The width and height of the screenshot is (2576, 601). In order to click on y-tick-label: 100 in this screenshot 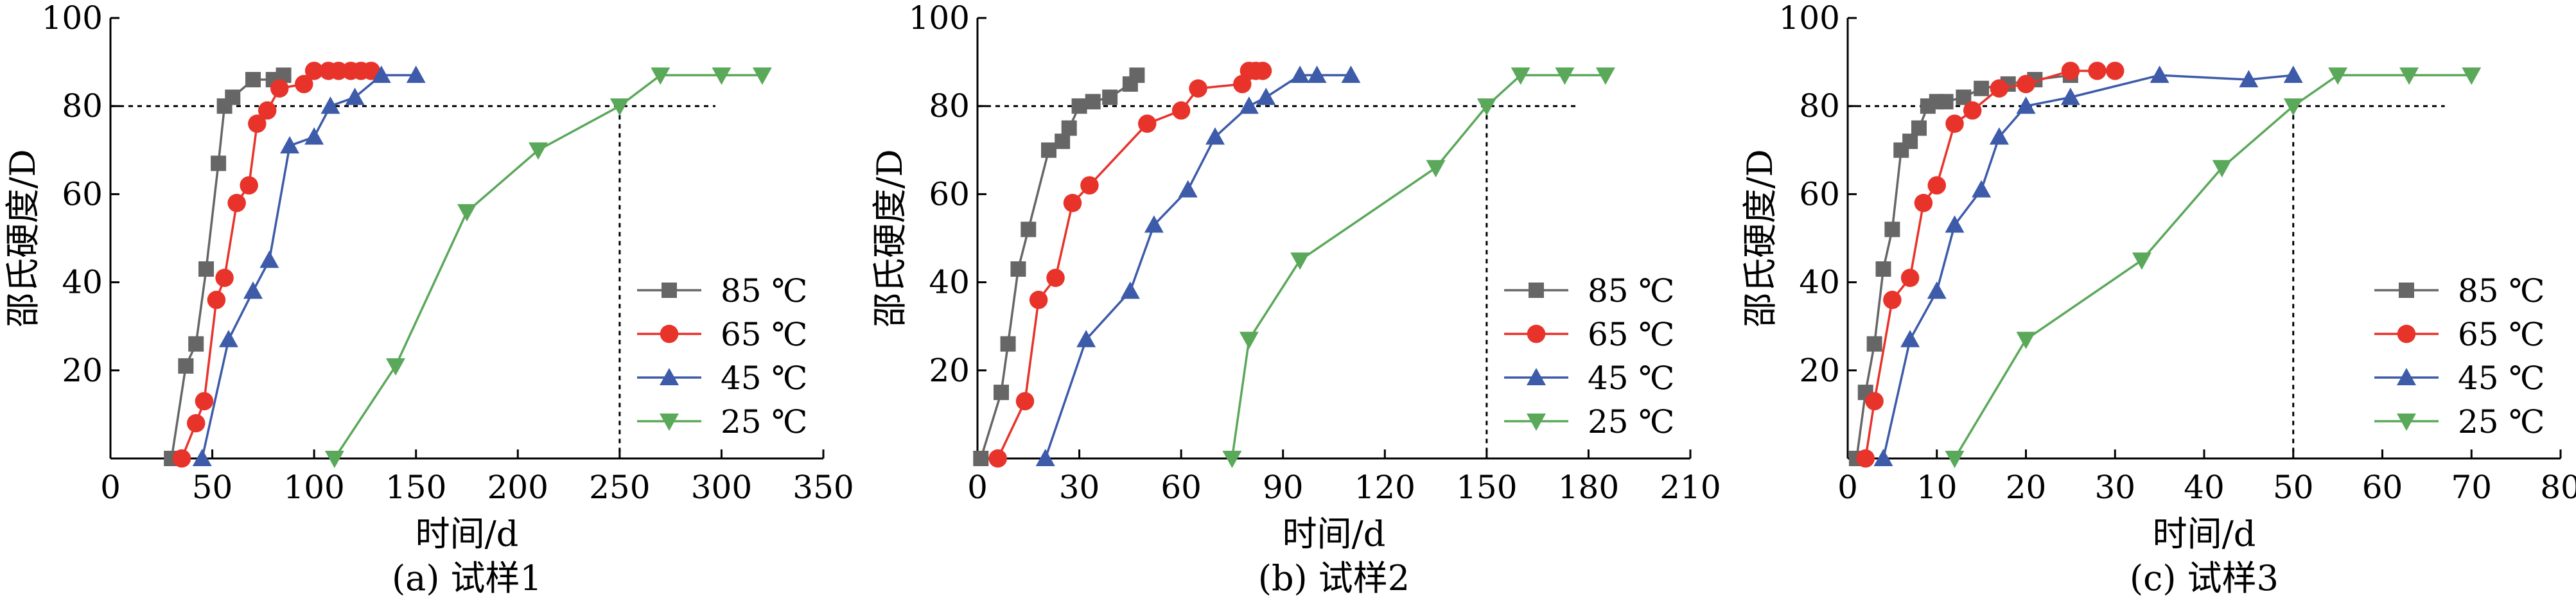, I will do `click(72, 18)`.